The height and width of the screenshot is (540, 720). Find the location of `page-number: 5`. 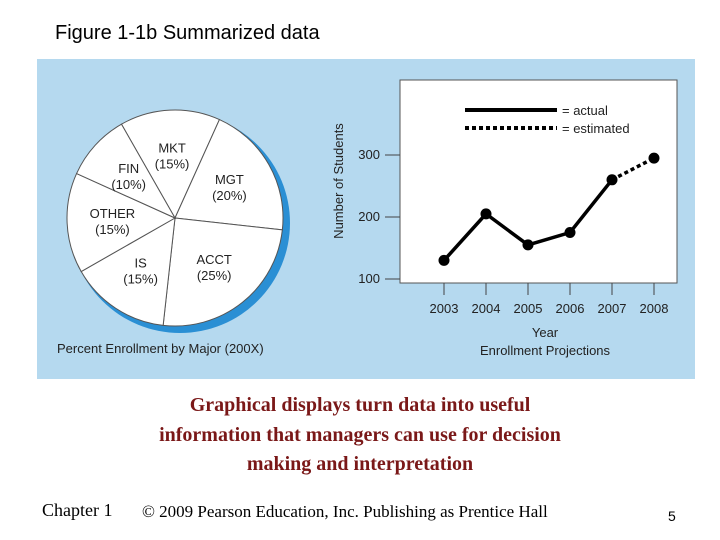

page-number: 5 is located at coordinates (672, 516).